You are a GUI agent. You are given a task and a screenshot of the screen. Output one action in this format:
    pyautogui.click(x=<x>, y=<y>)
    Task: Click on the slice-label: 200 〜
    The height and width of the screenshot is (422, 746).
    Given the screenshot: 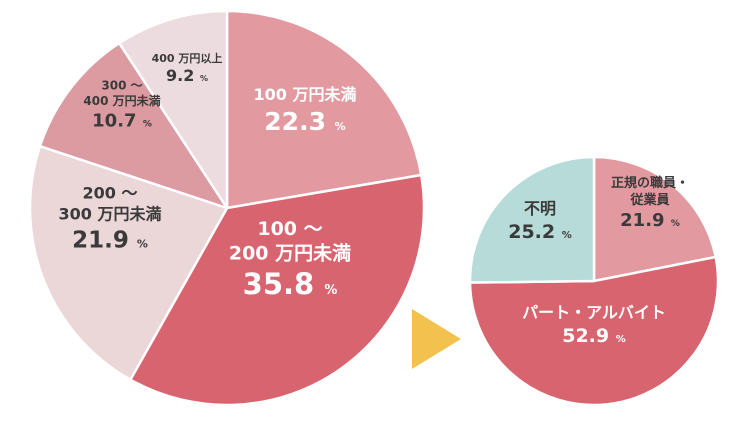 What is the action you would take?
    pyautogui.click(x=110, y=193)
    